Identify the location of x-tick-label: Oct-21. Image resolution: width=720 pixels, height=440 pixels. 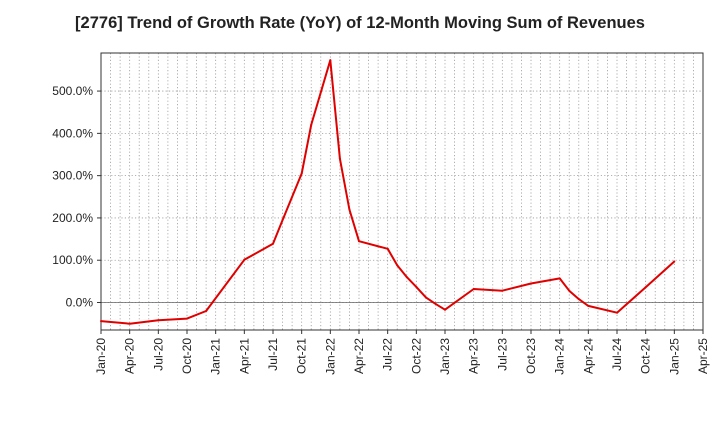
(302, 356).